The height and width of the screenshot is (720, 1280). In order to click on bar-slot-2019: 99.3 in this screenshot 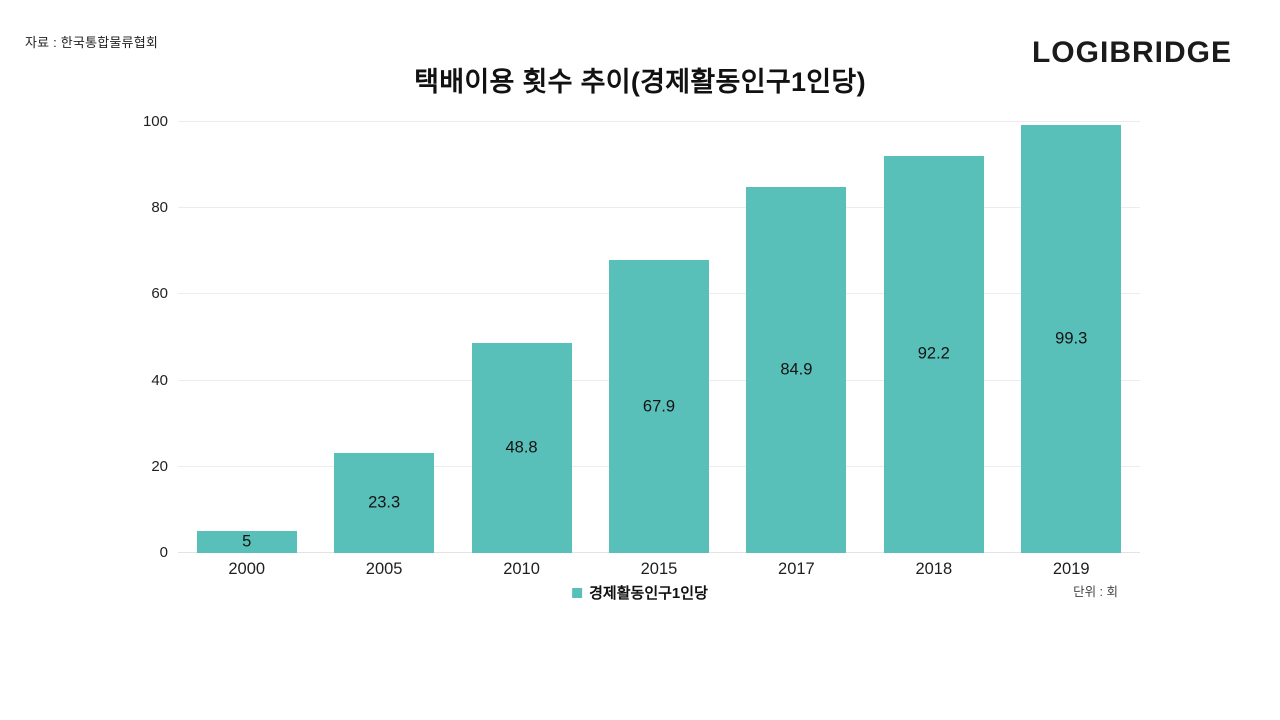, I will do `click(1071, 337)`.